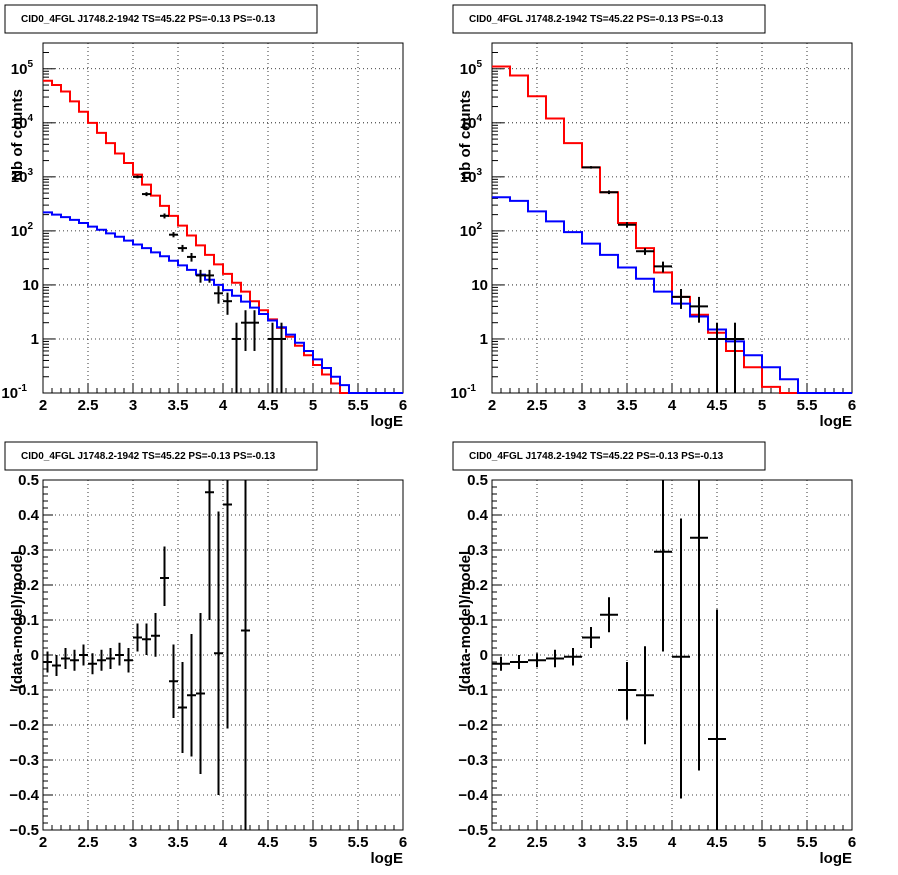 The image size is (898, 875). Describe the element at coordinates (471, 68) in the screenshot. I see `y-tick-label: 10⁵` at that location.